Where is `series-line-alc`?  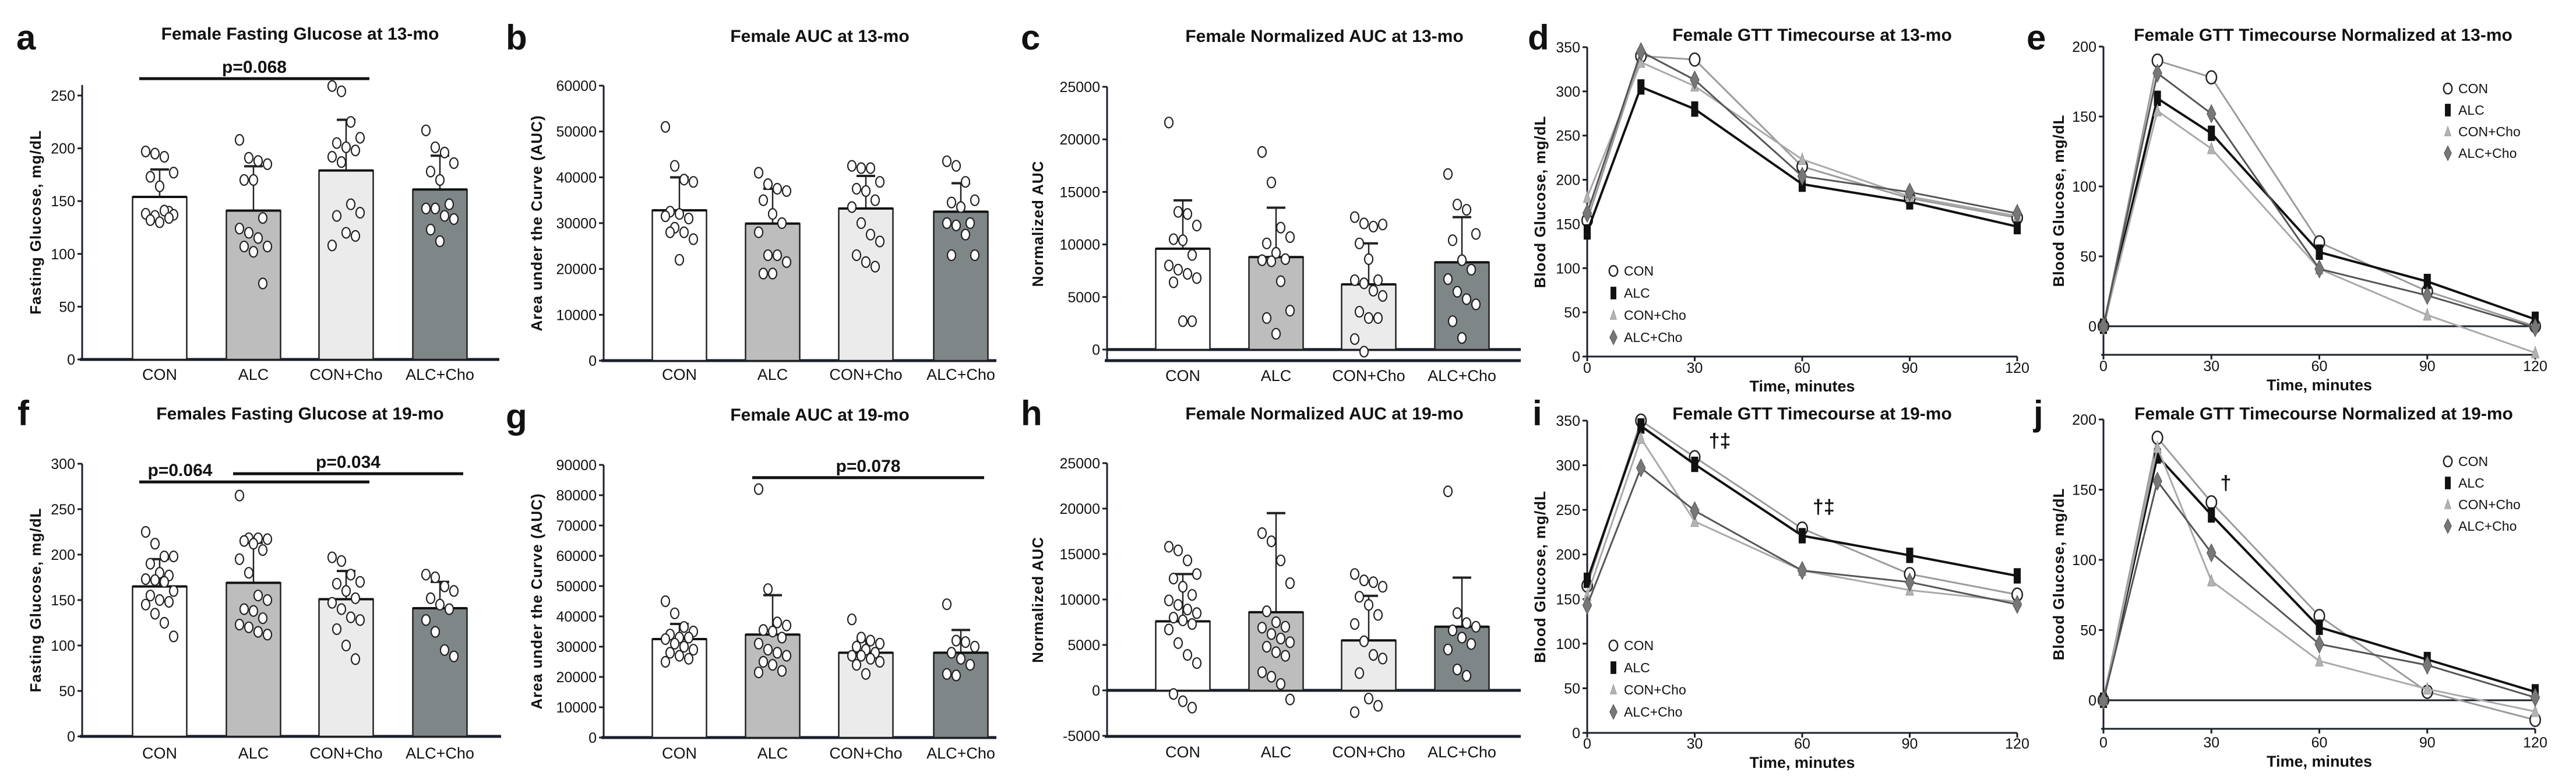
series-line-alc is located at coordinates (1802, 502).